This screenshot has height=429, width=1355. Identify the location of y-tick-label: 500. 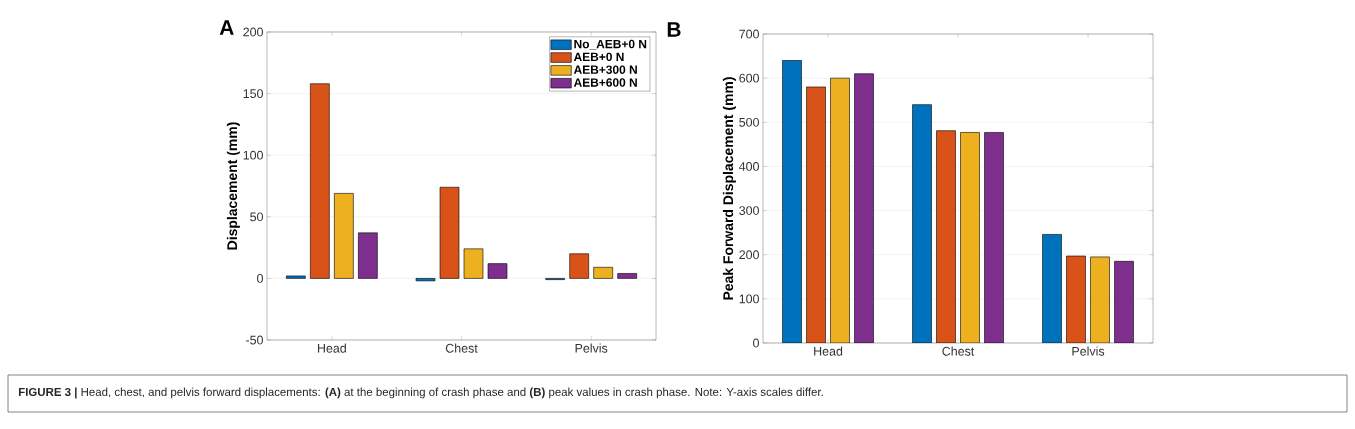
(749, 122).